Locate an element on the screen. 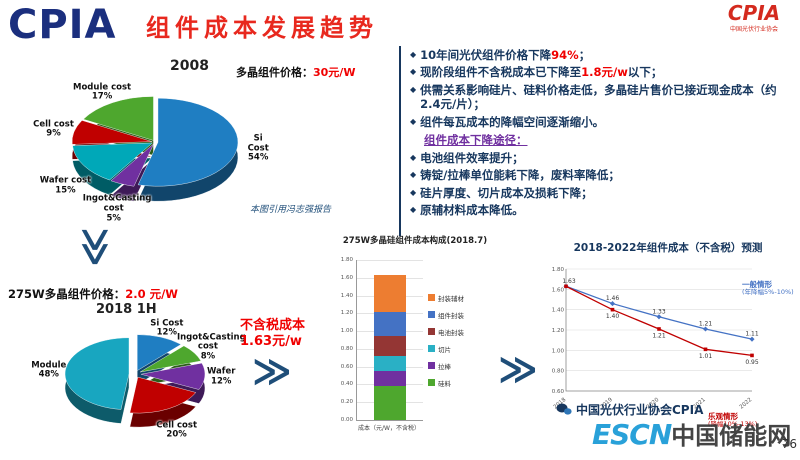 This screenshot has width=800, height=460. double-chevron-down-icon: ≫ is located at coordinates (95, 247).